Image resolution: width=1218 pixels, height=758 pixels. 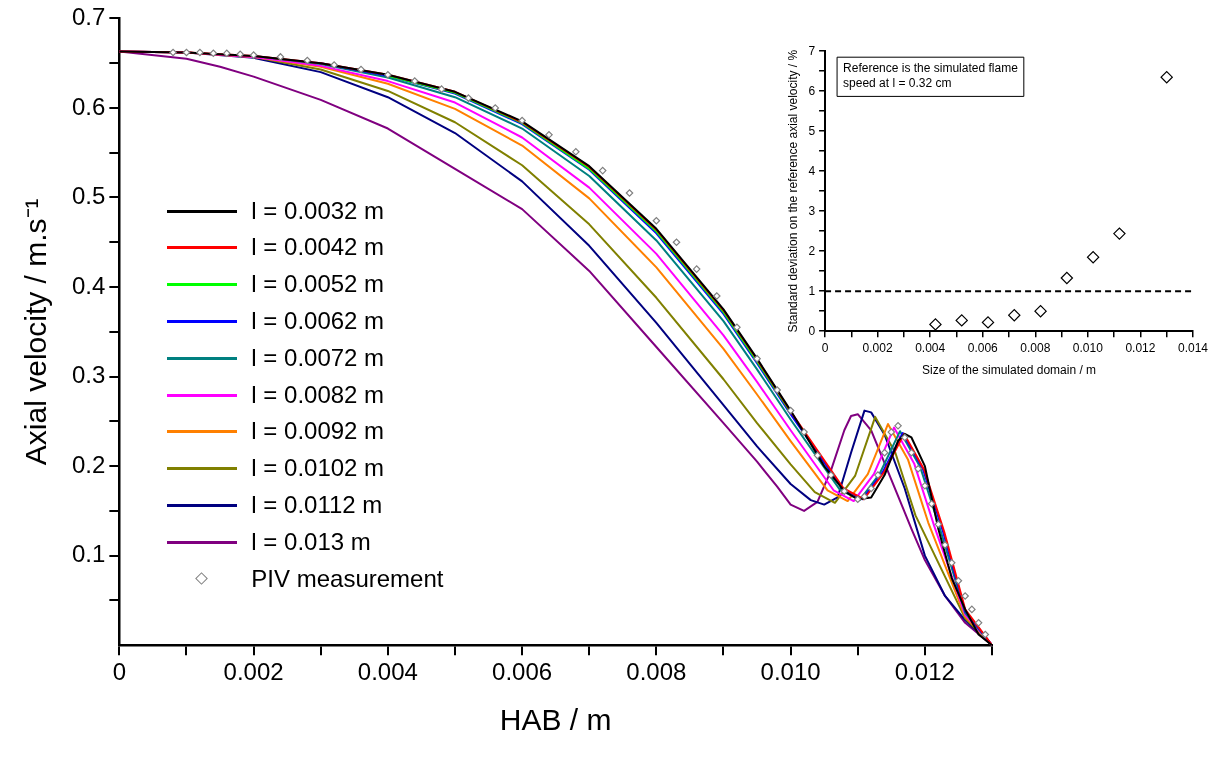 What do you see at coordinates (1009, 370) in the screenshot?
I see `x-axis-title: Size of the simulated domain / m` at bounding box center [1009, 370].